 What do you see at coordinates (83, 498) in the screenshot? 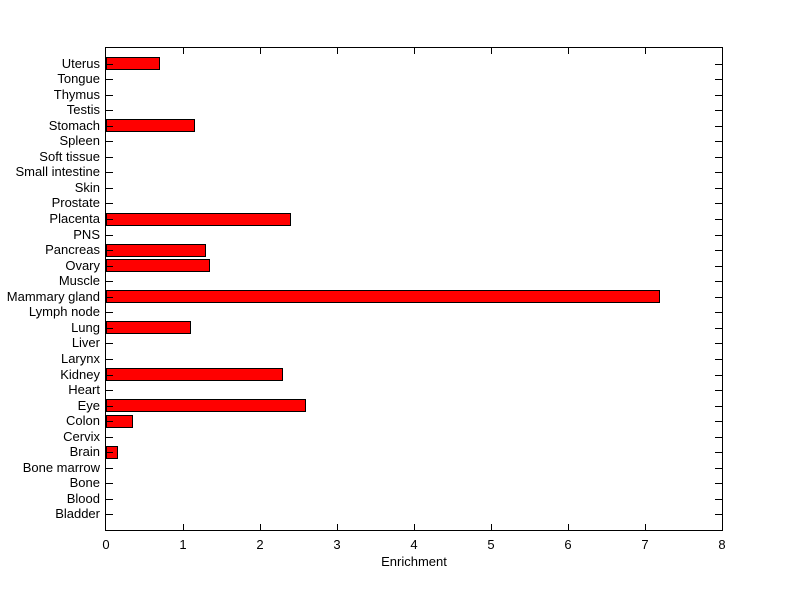
I see `y-label-blood: Blood` at bounding box center [83, 498].